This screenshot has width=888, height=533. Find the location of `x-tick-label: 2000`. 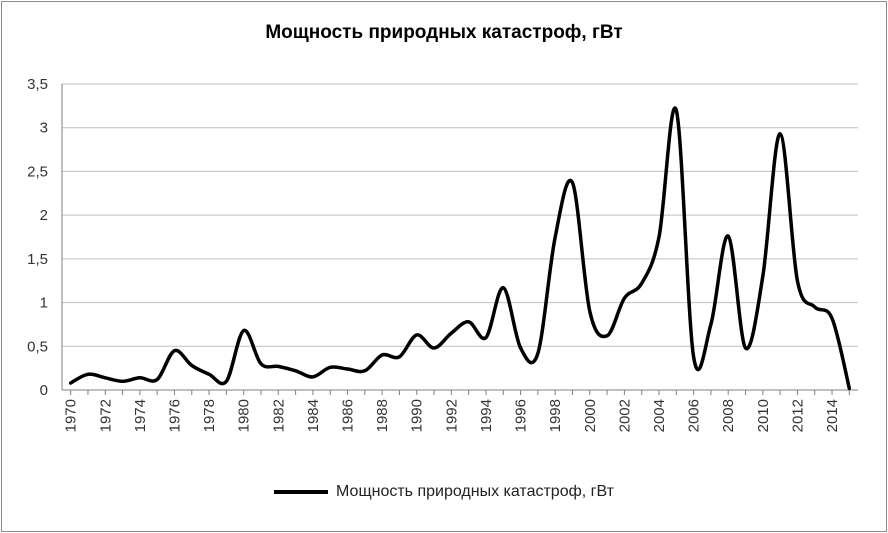

x-tick-label: 2000 is located at coordinates (590, 415).